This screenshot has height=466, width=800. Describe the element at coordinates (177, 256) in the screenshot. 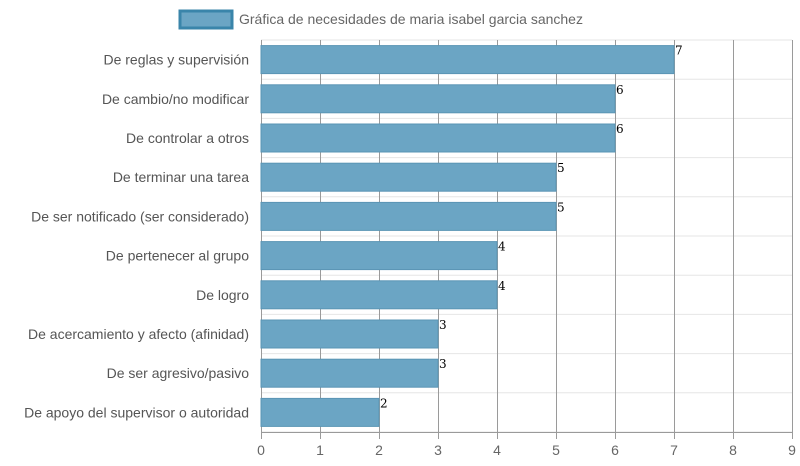

I see `category-label: De pertenecer al grupo` at that location.